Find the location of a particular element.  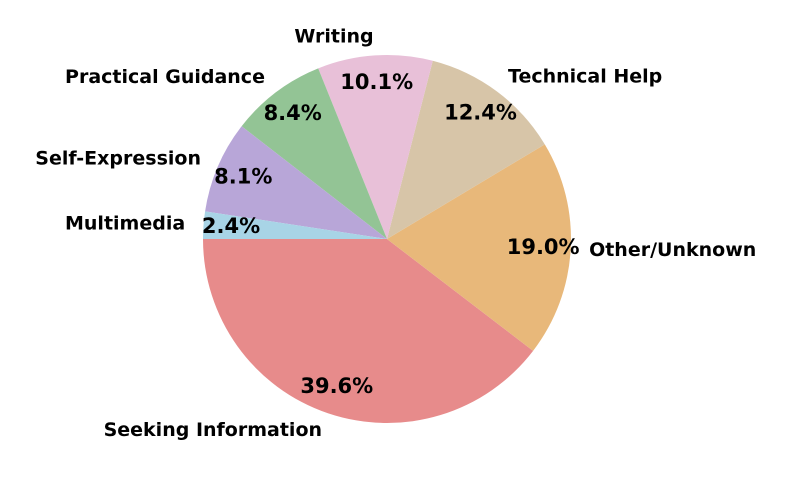

category-label: Other/Unknown is located at coordinates (672, 250).